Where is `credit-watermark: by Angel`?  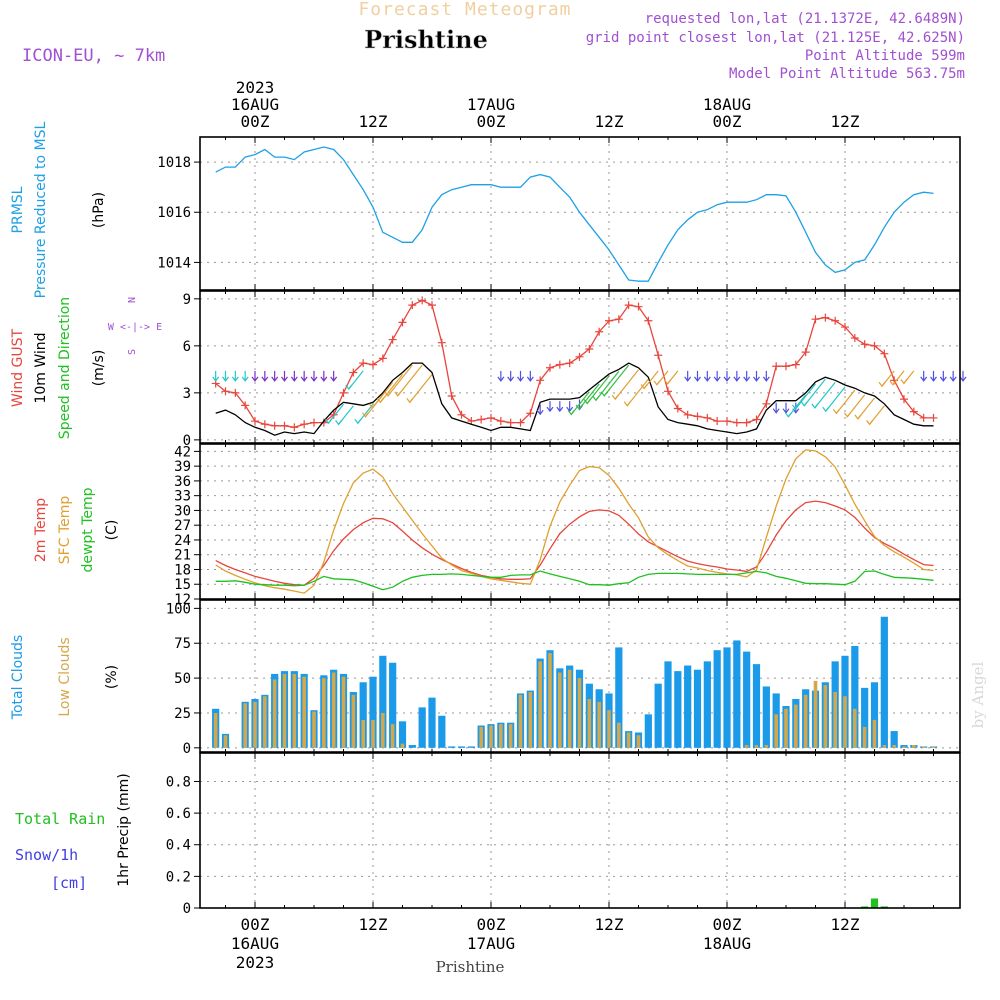 credit-watermark: by Angel is located at coordinates (978, 694).